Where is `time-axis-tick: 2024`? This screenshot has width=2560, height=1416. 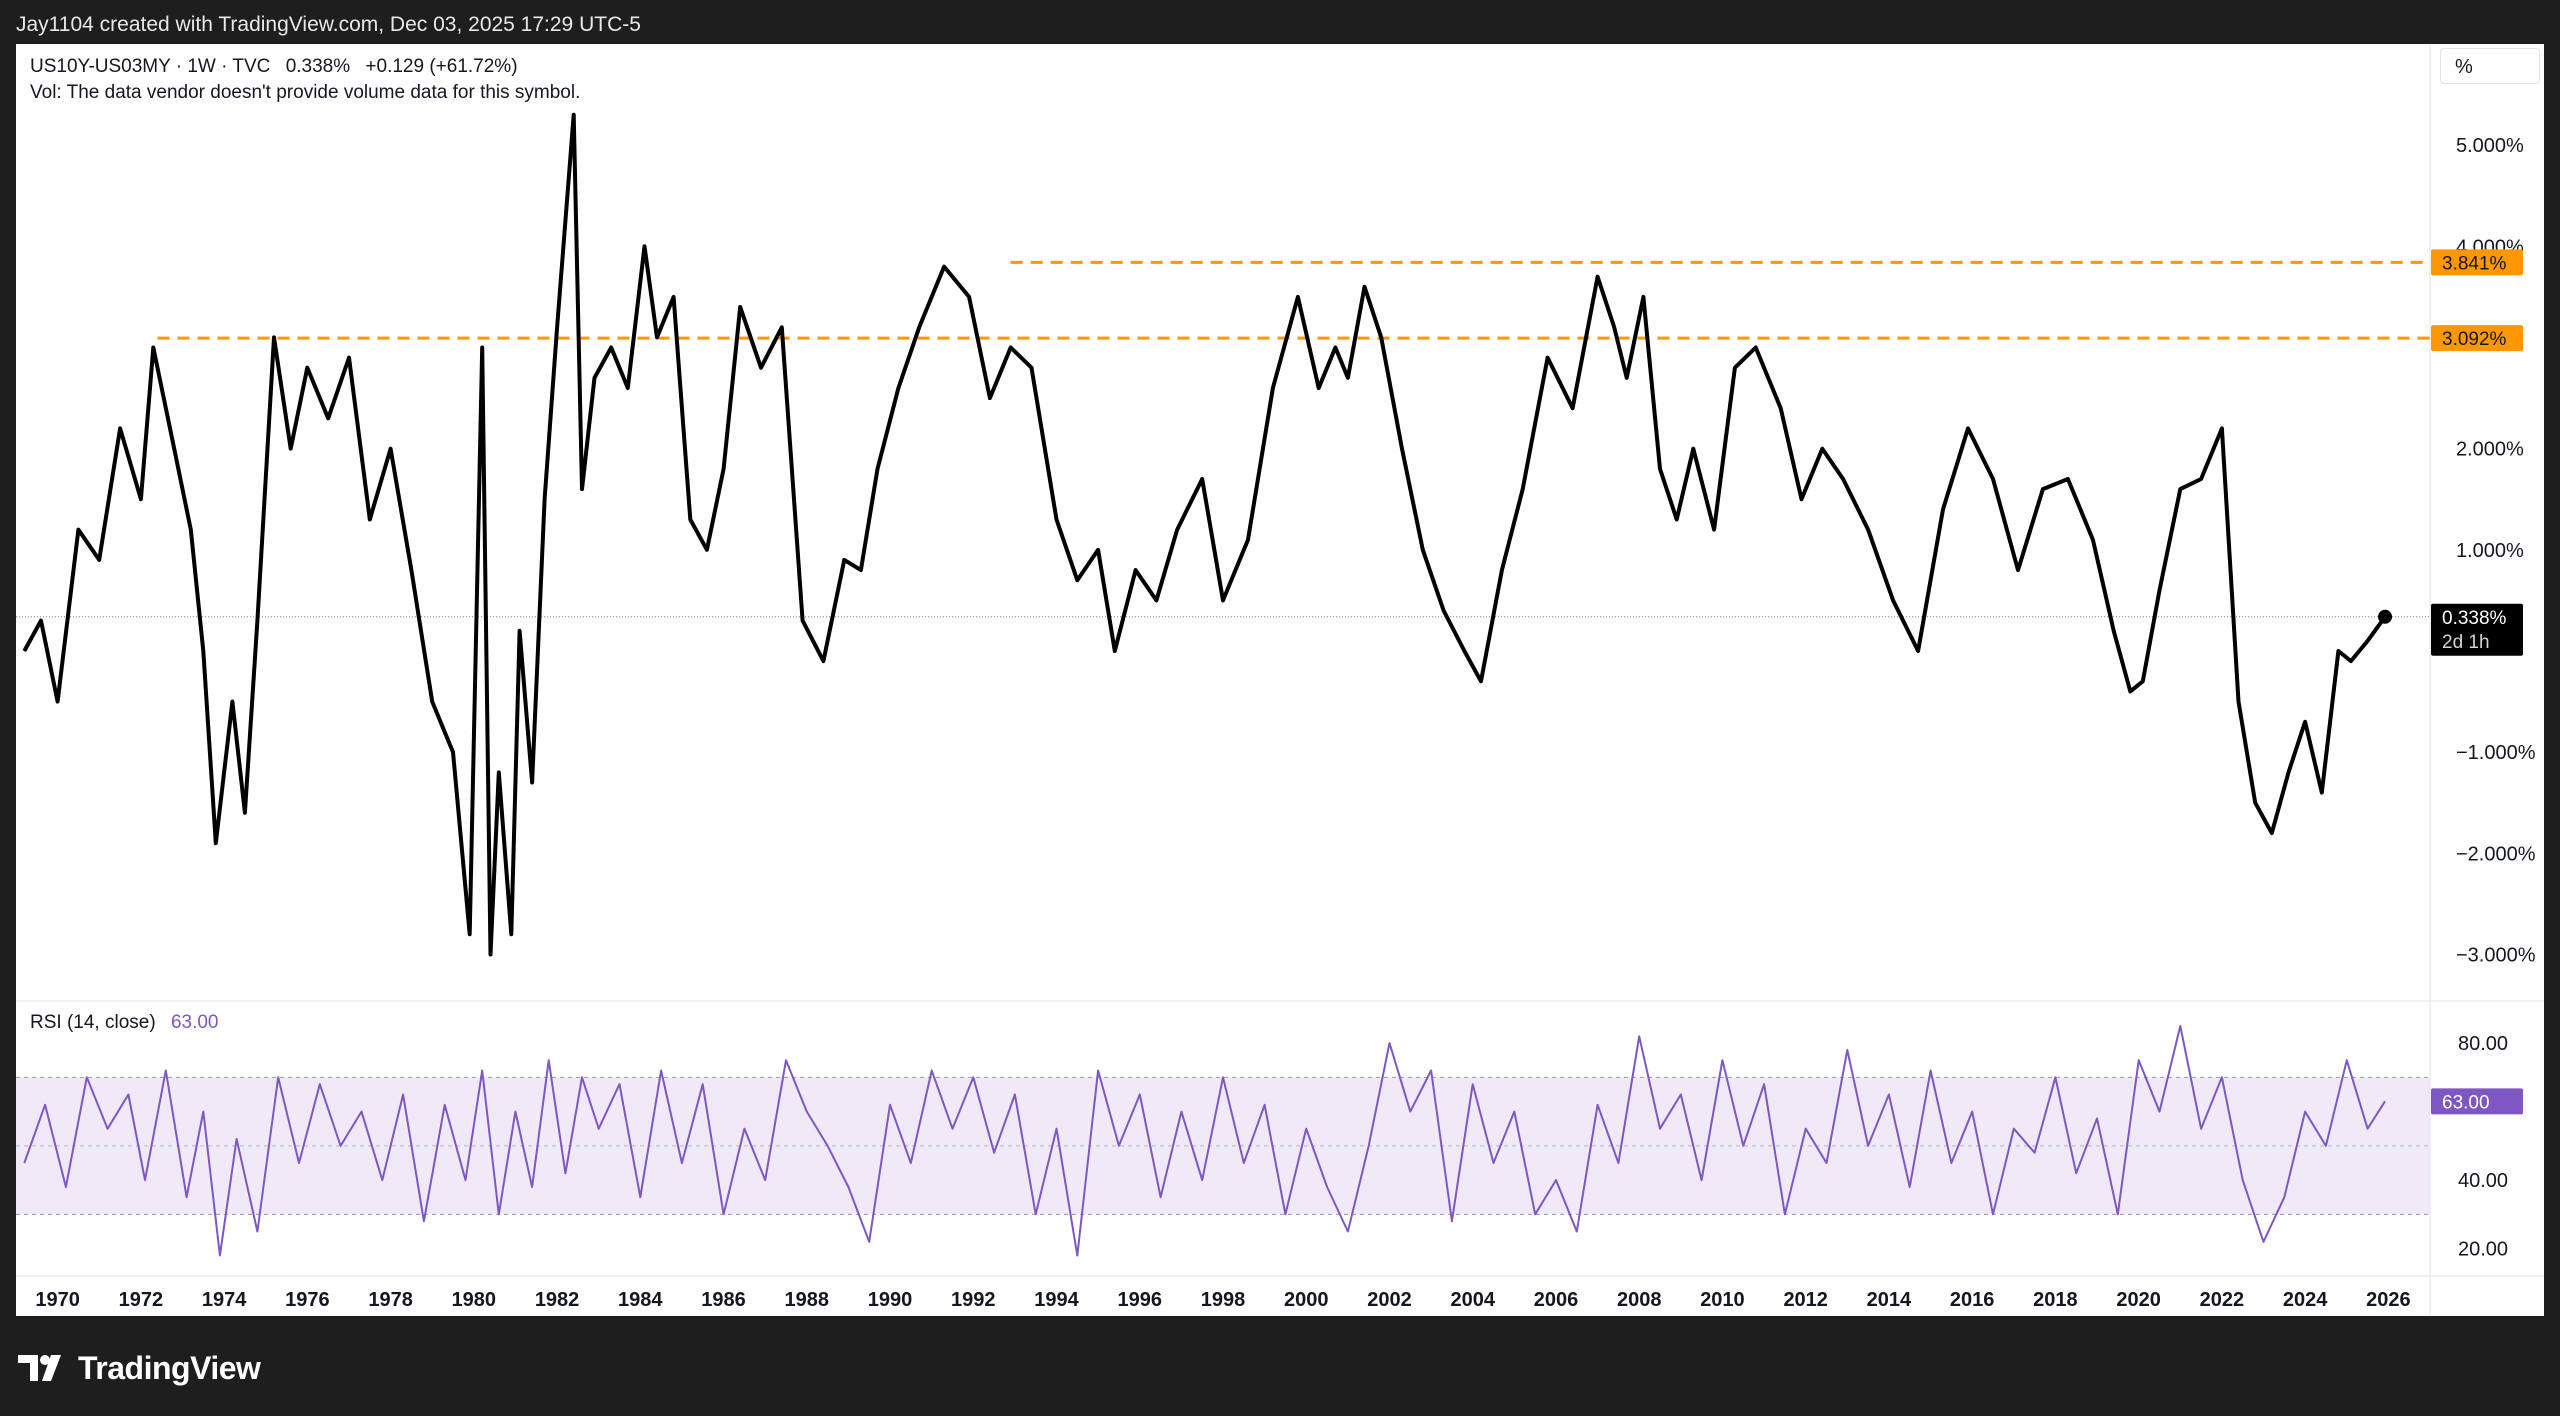 time-axis-tick: 2024 is located at coordinates (2305, 1300).